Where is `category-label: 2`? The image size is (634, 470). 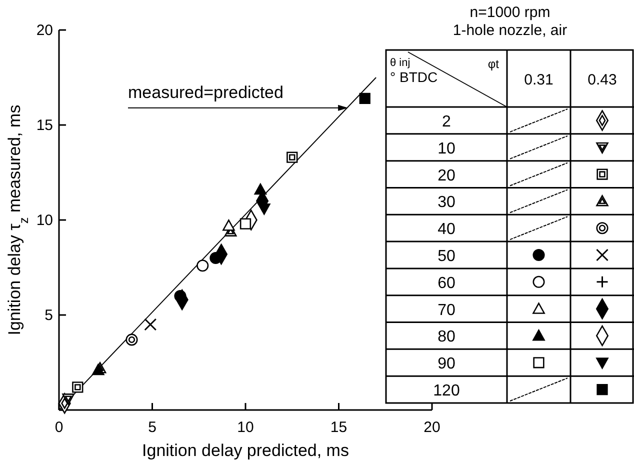 category-label: 2 is located at coordinates (446, 121).